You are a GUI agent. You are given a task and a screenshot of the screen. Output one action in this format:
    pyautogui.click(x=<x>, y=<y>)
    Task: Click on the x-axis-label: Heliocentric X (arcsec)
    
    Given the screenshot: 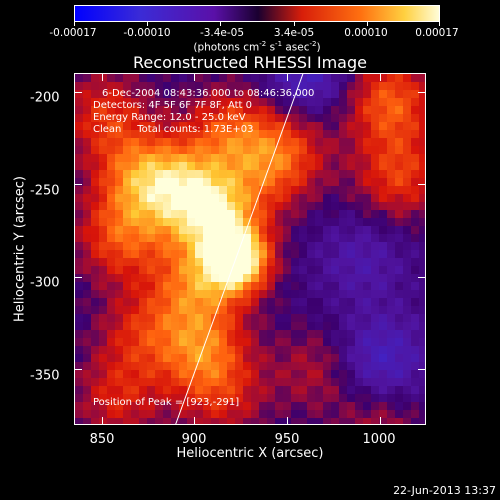 What is the action you would take?
    pyautogui.click(x=250, y=453)
    